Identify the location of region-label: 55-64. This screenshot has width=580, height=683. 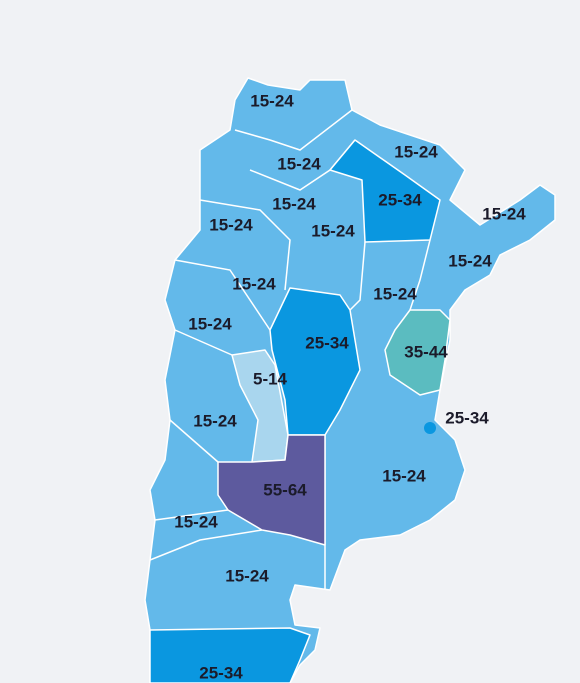
(285, 489).